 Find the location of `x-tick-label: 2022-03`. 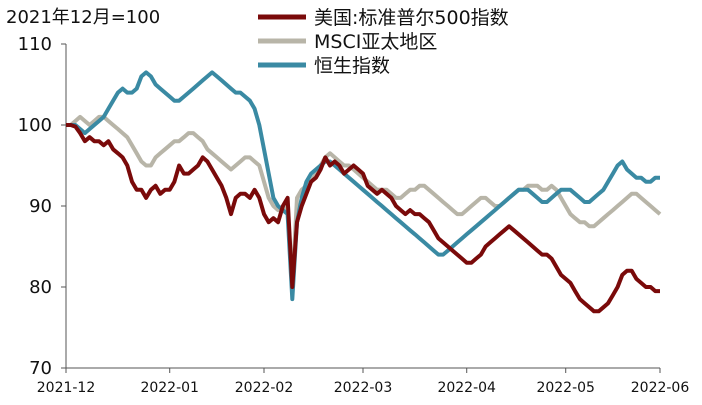

x-tick-label: 2022-03 is located at coordinates (363, 388).